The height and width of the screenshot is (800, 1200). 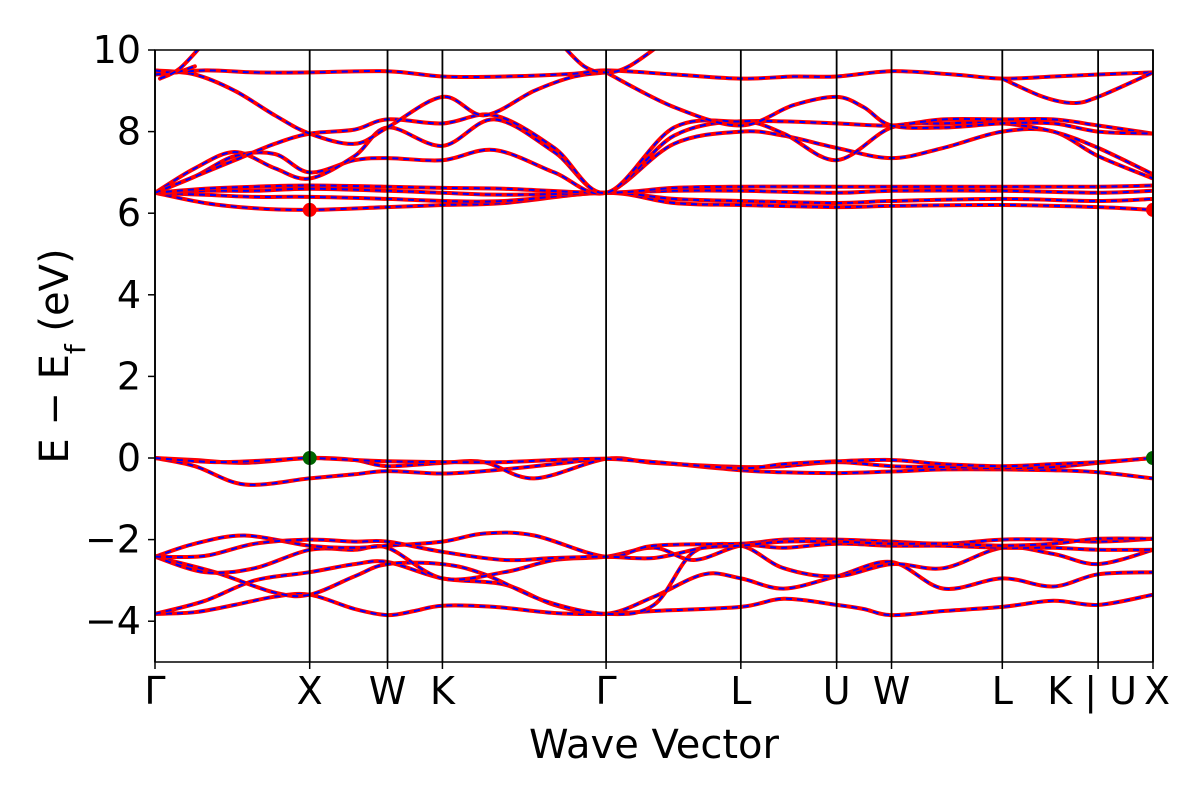 I want to click on y-tick-label-1: −2, so click(x=113, y=540).